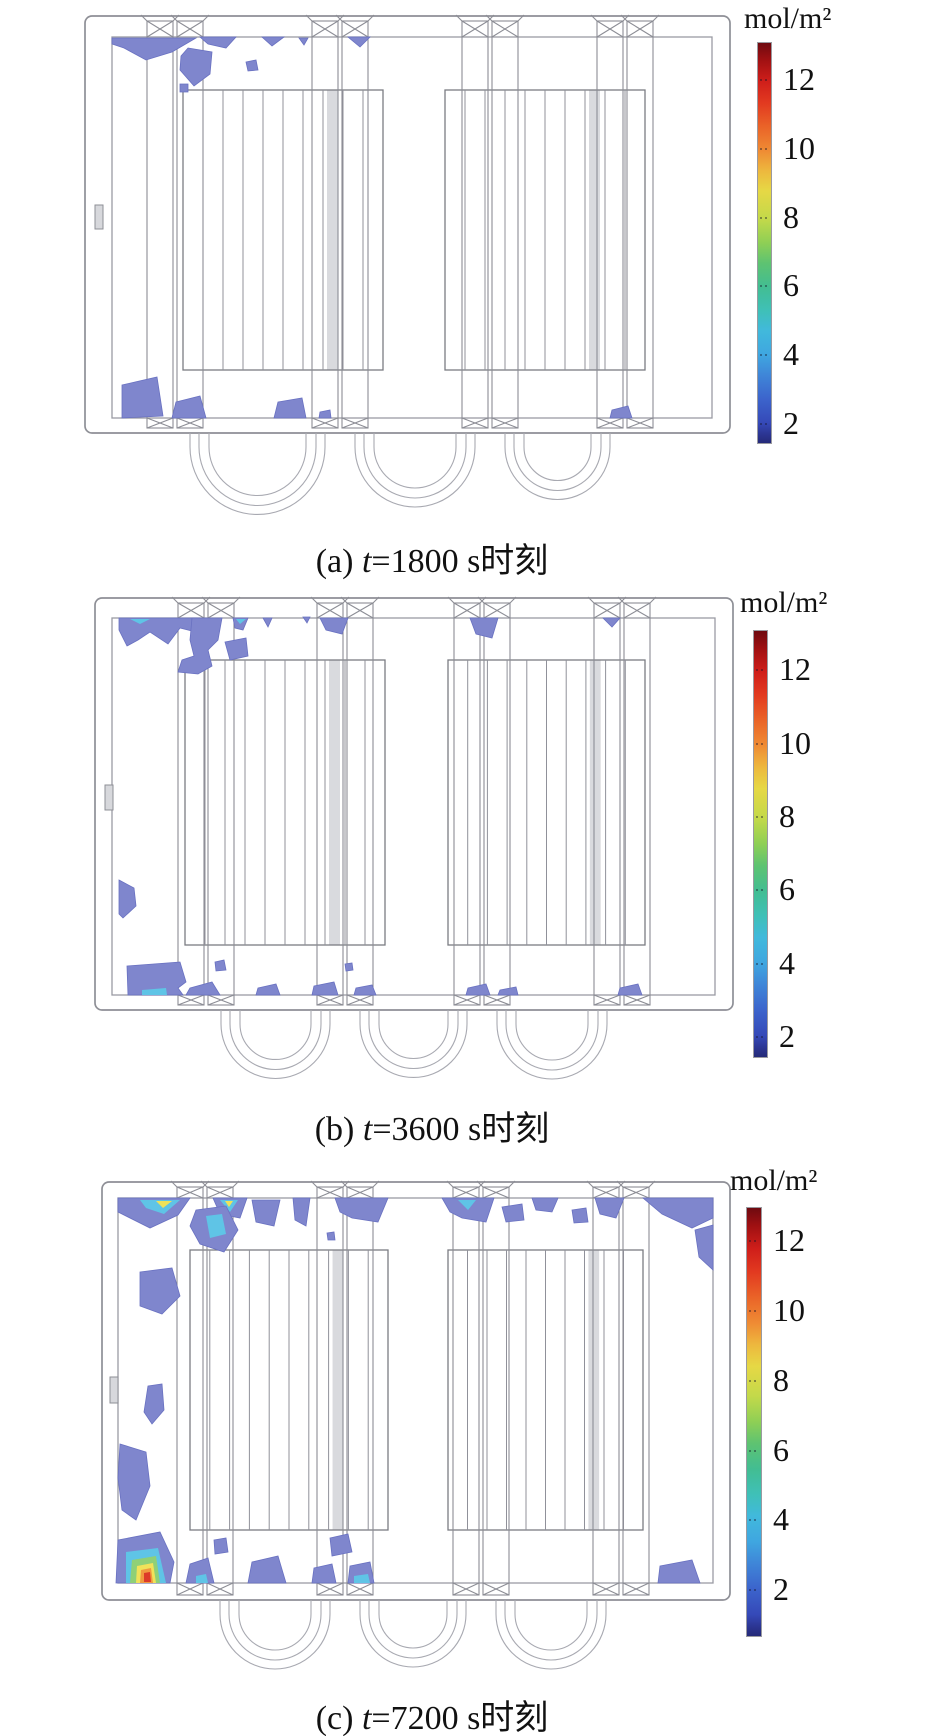  Describe the element at coordinates (787, 816) in the screenshot. I see `colorbar-tick-label: 8` at that location.